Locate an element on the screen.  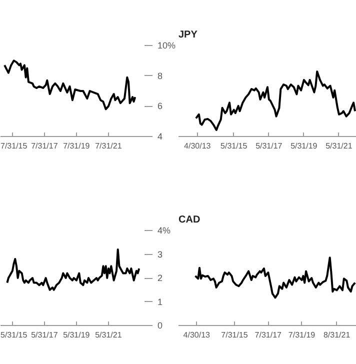
y-tick-label: 10% is located at coordinates (167, 45).